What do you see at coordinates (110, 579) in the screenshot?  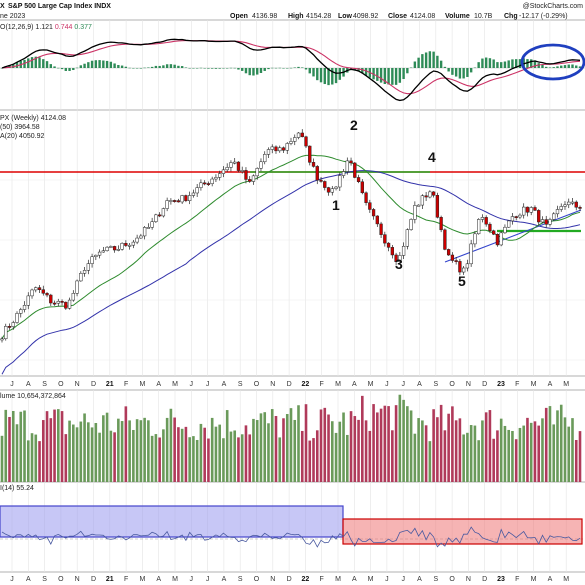 I see `x-tick-label: 21` at bounding box center [110, 579].